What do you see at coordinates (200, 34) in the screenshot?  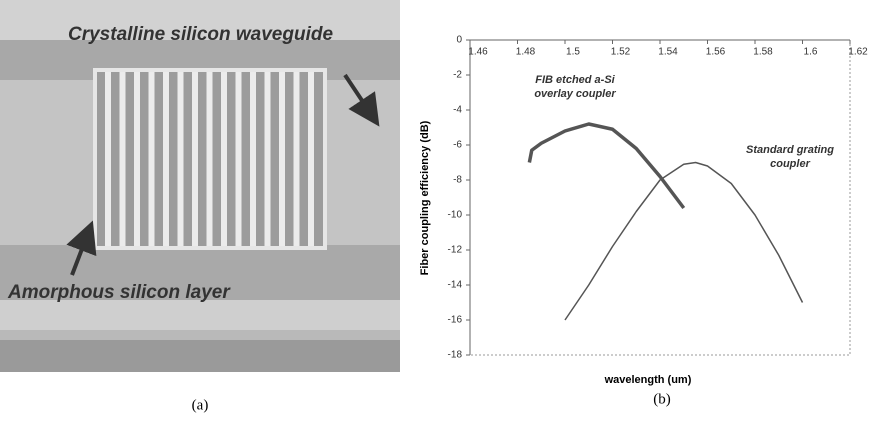 I see `sem-label: Crystalline silicon waveguide` at bounding box center [200, 34].